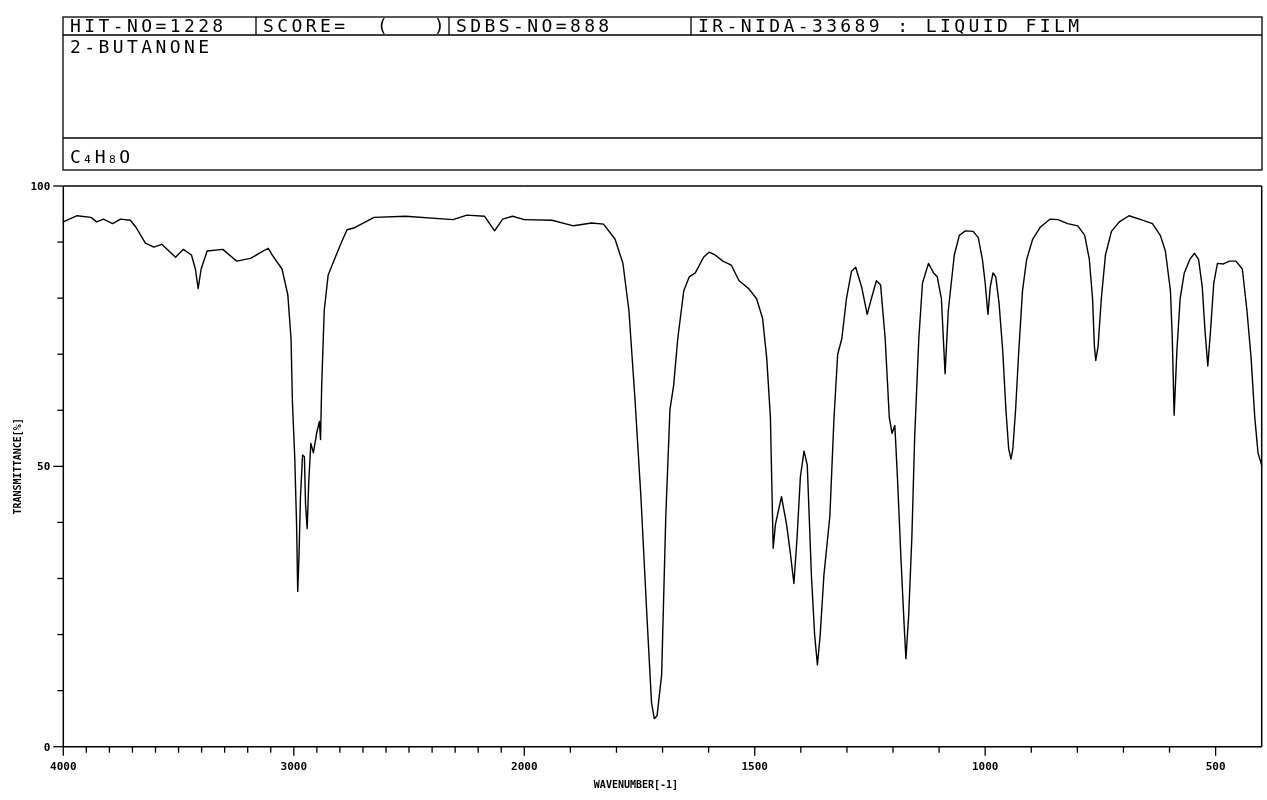  What do you see at coordinates (47, 747) in the screenshot?
I see `y-tick-label: 0` at bounding box center [47, 747].